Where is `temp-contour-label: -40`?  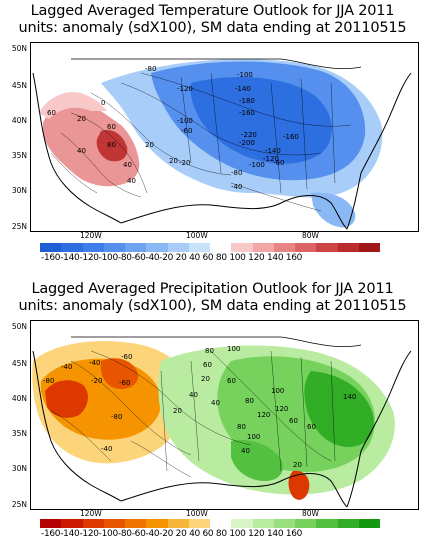 temp-contour-label: -40 is located at coordinates (236, 187).